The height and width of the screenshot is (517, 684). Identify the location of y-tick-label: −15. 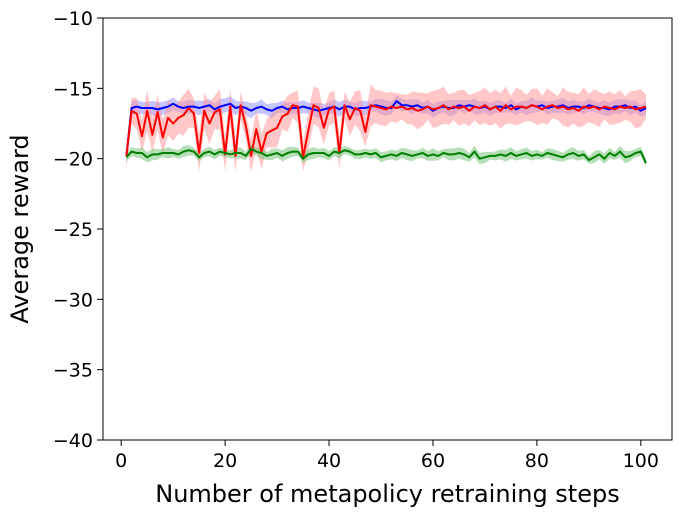
(73, 89).